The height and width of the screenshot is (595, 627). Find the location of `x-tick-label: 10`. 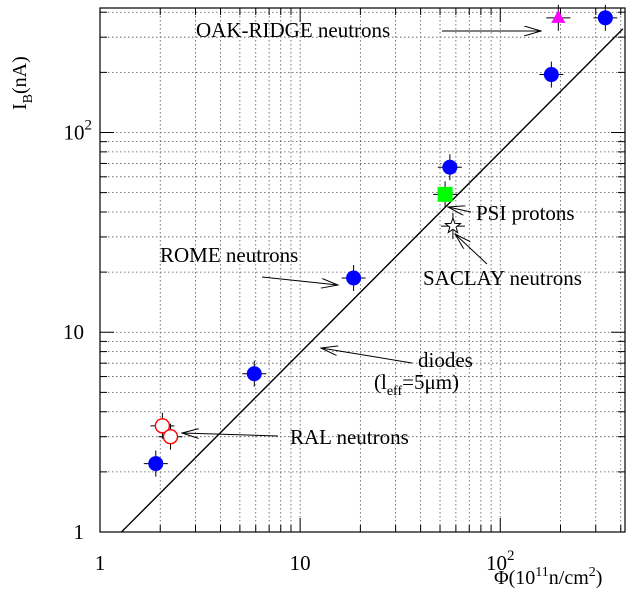

x-tick-label: 10 is located at coordinates (300, 563).